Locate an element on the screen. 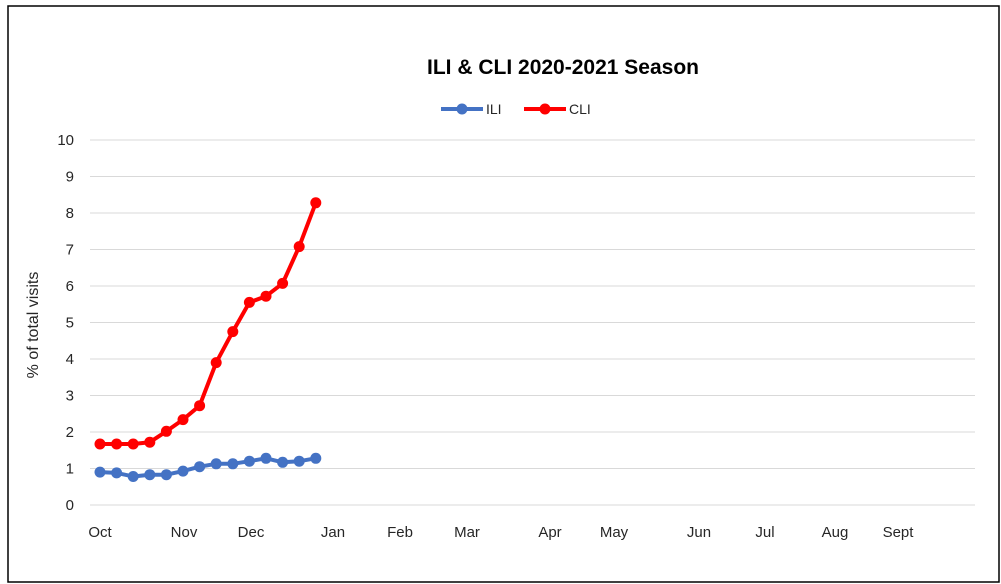  series-group is located at coordinates (208, 339).